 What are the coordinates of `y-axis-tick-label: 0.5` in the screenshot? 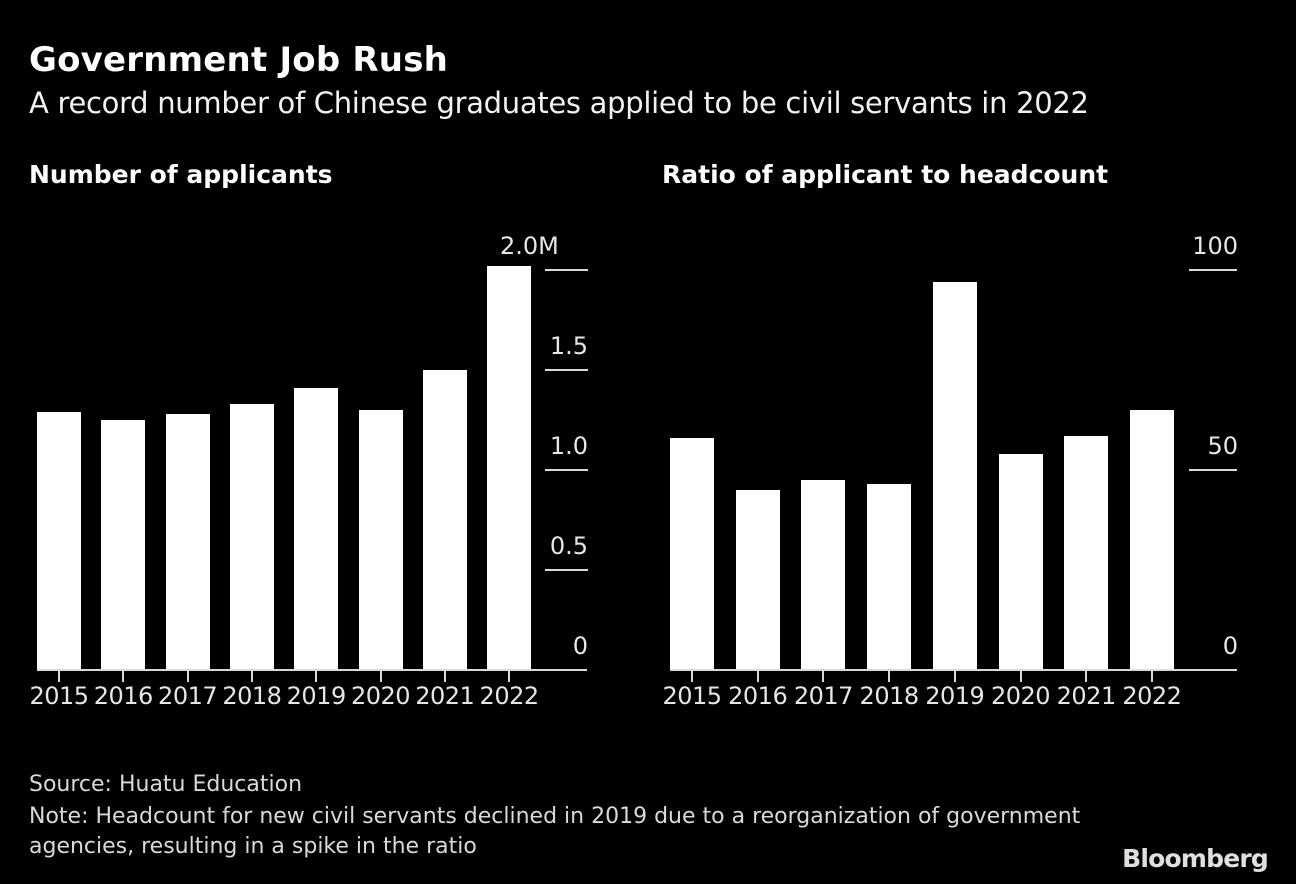 It's located at (568, 546).